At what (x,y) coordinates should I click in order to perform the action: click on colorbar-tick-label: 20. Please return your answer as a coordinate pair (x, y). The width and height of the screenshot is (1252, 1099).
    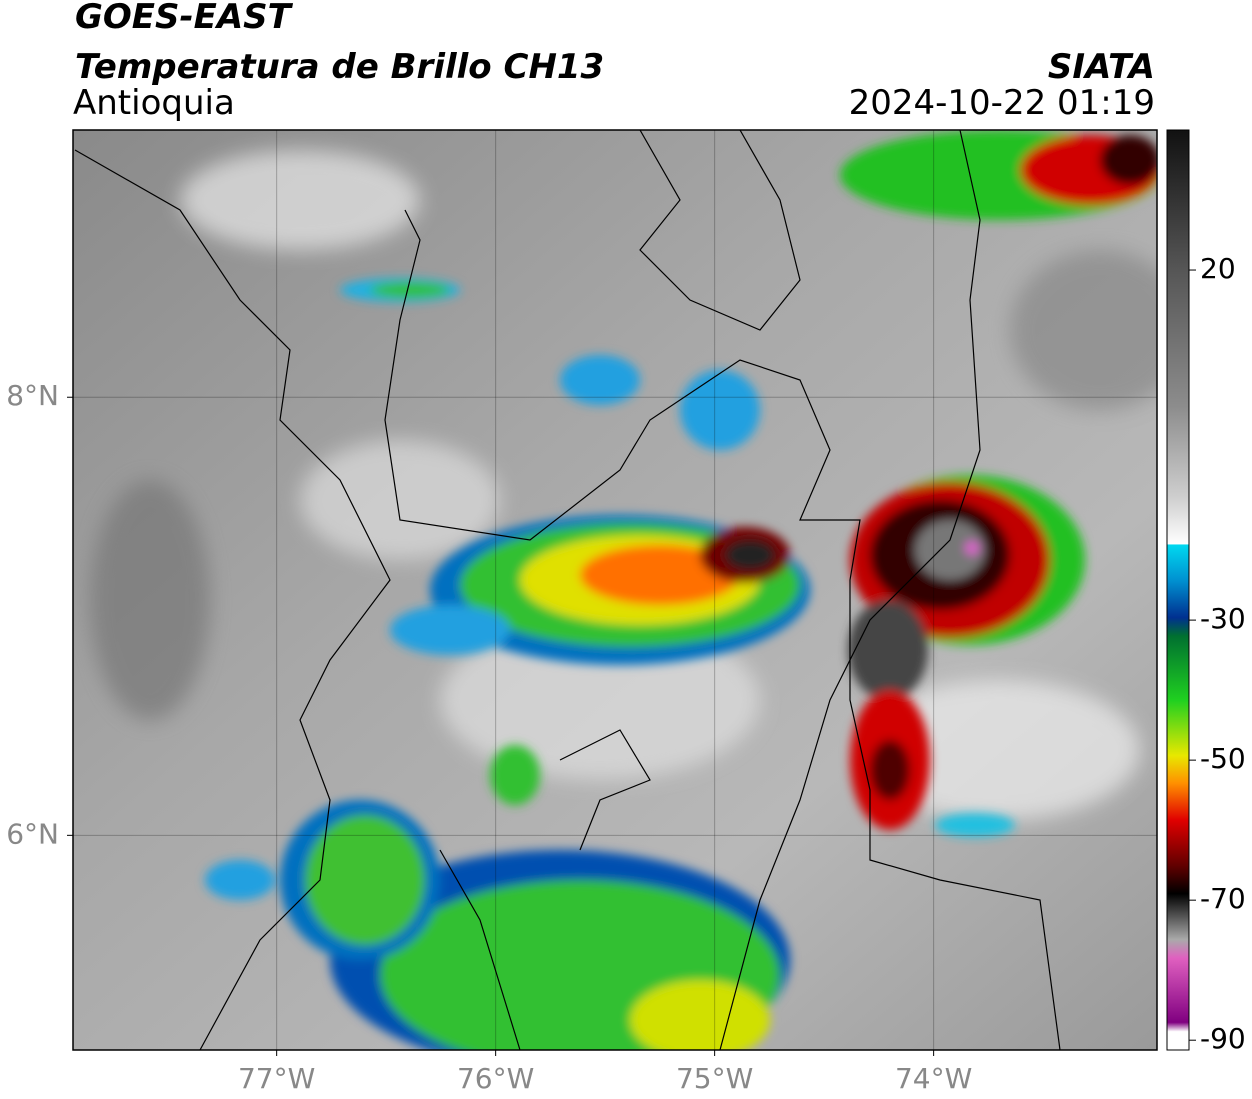
    Looking at the image, I should click on (1218, 268).